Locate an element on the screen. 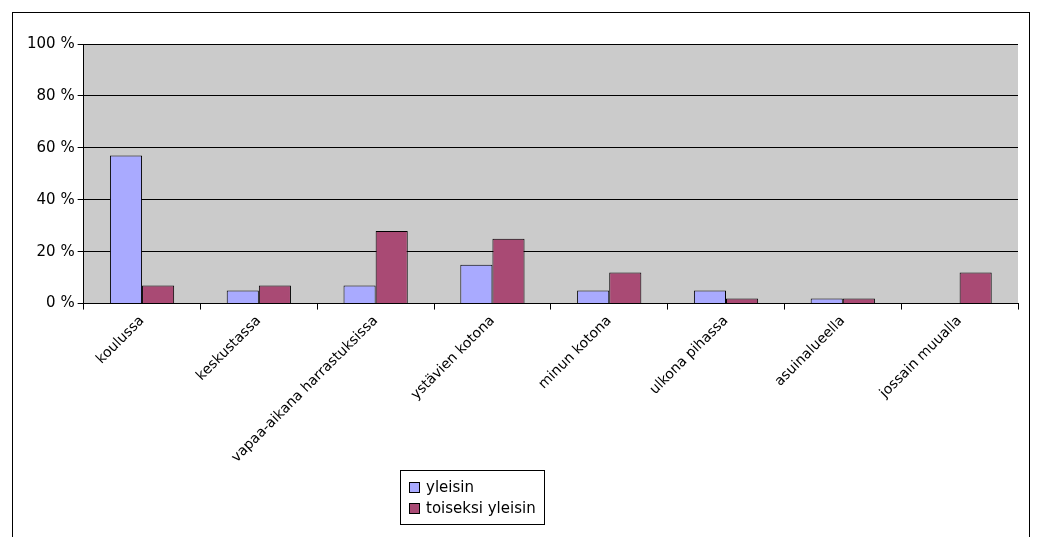  y-tick-label: 0 % is located at coordinates (60, 302).